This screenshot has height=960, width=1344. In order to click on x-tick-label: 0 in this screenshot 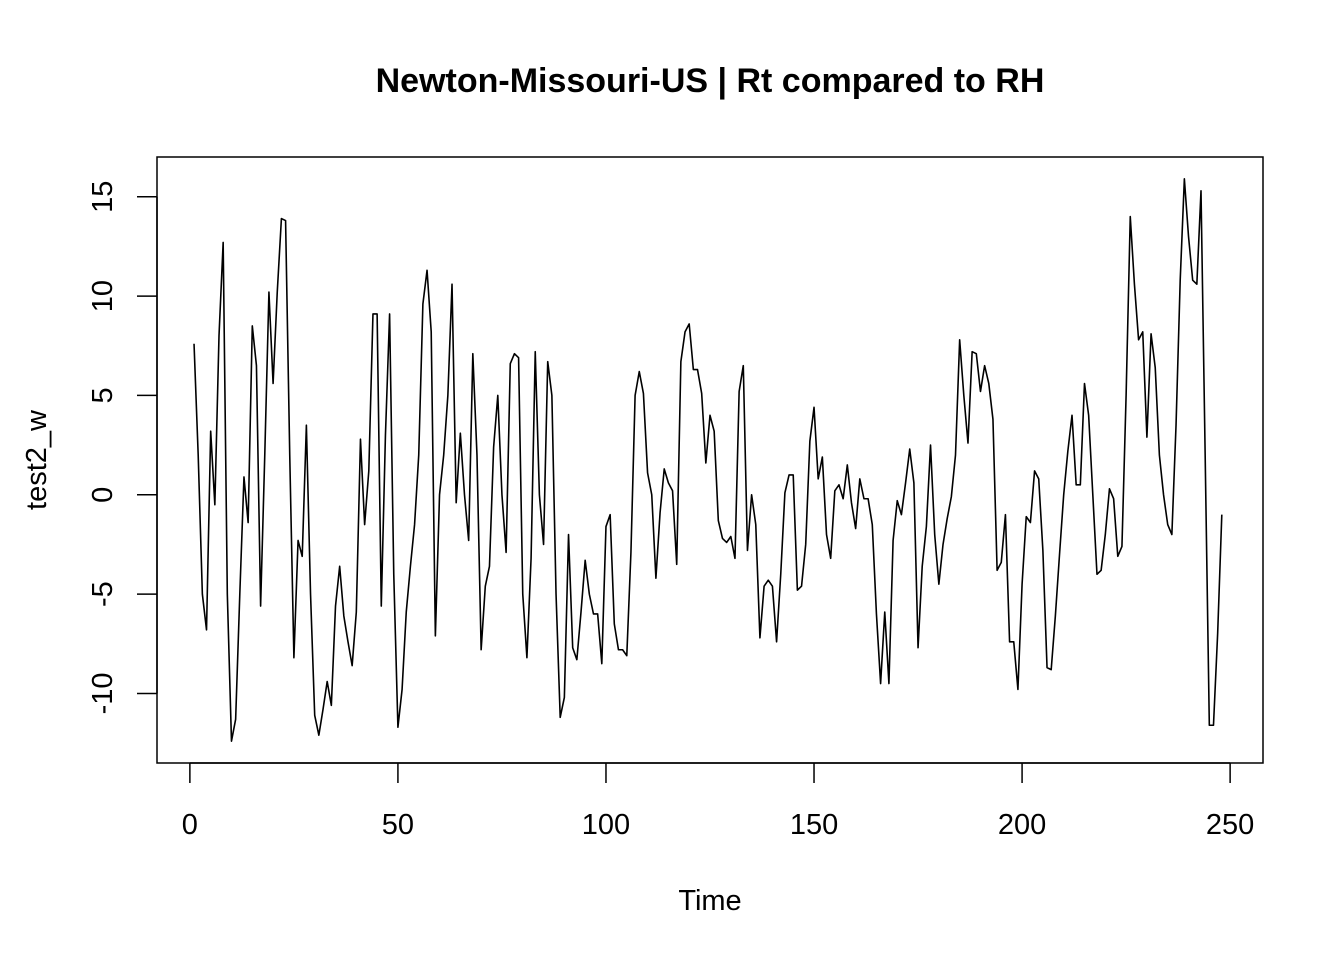, I will do `click(190, 825)`.